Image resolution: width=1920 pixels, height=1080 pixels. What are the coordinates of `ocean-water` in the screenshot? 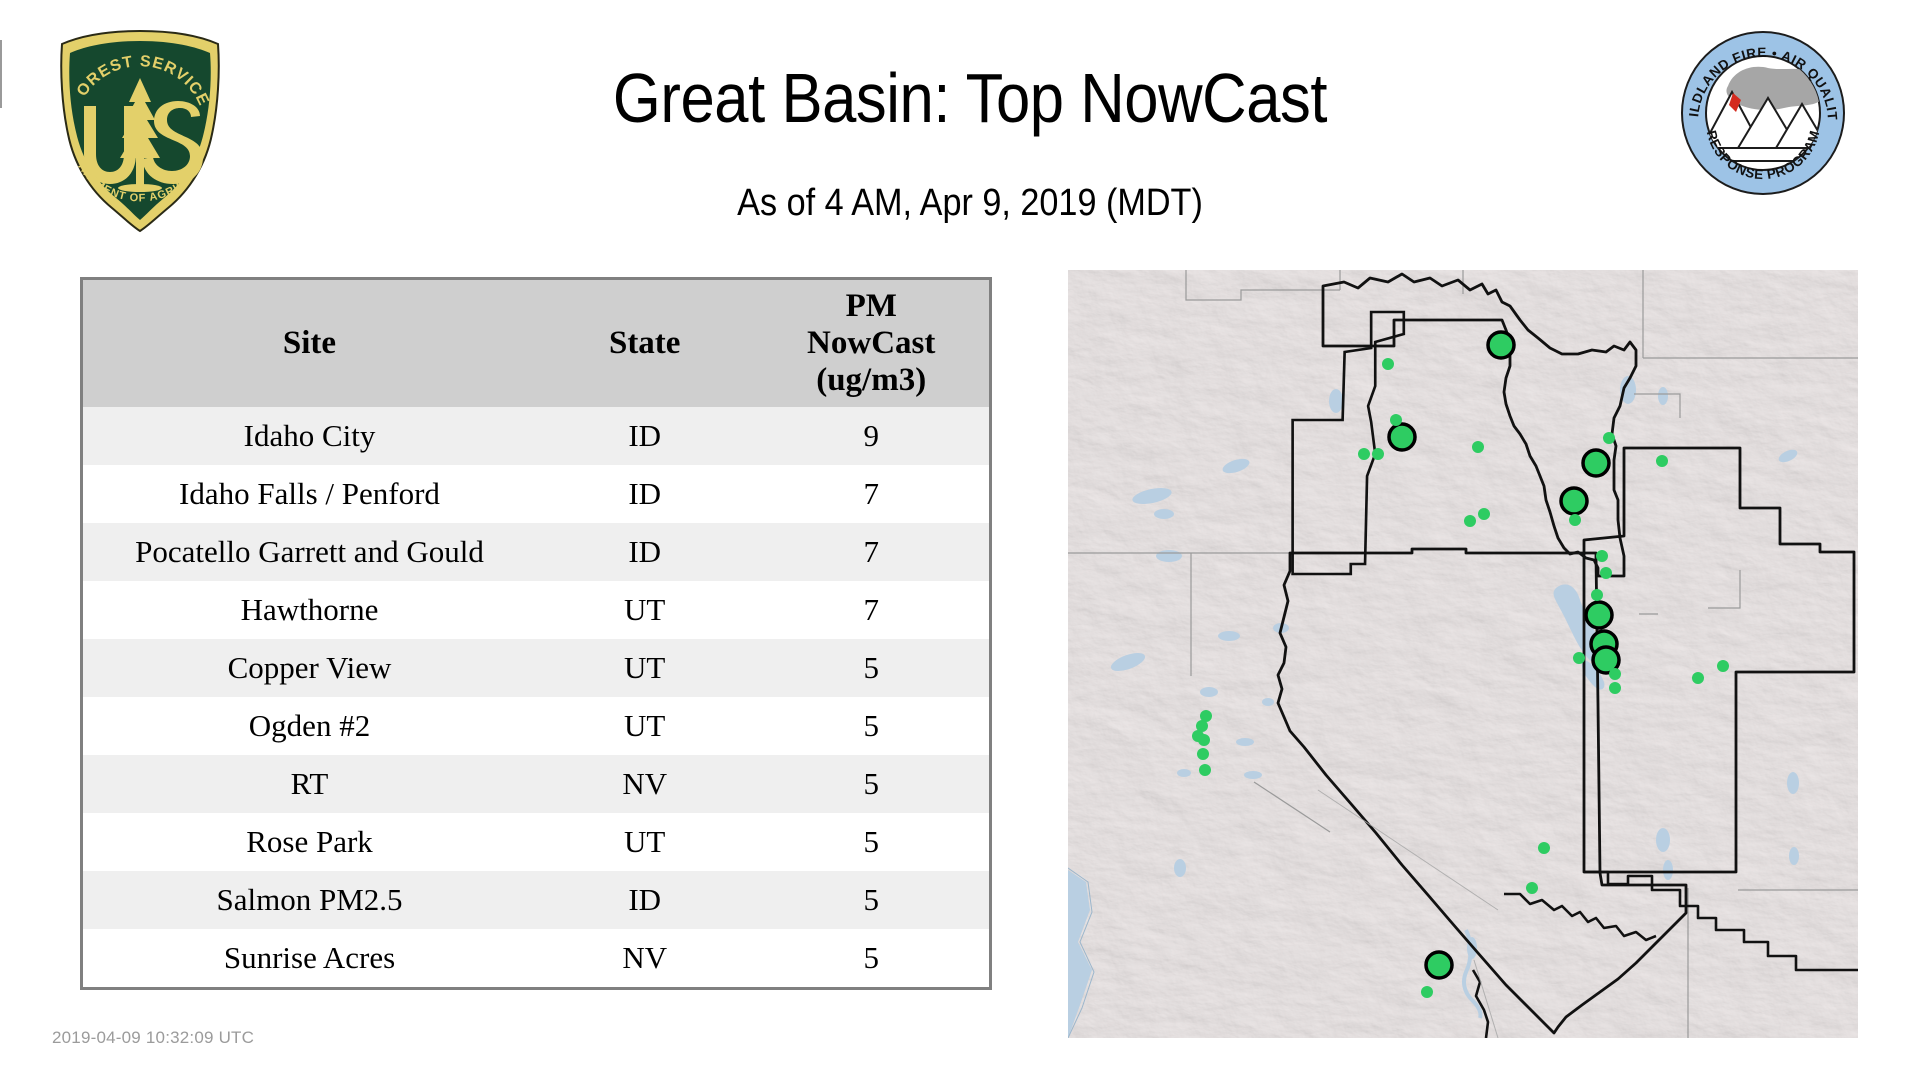 It's located at (1080, 954).